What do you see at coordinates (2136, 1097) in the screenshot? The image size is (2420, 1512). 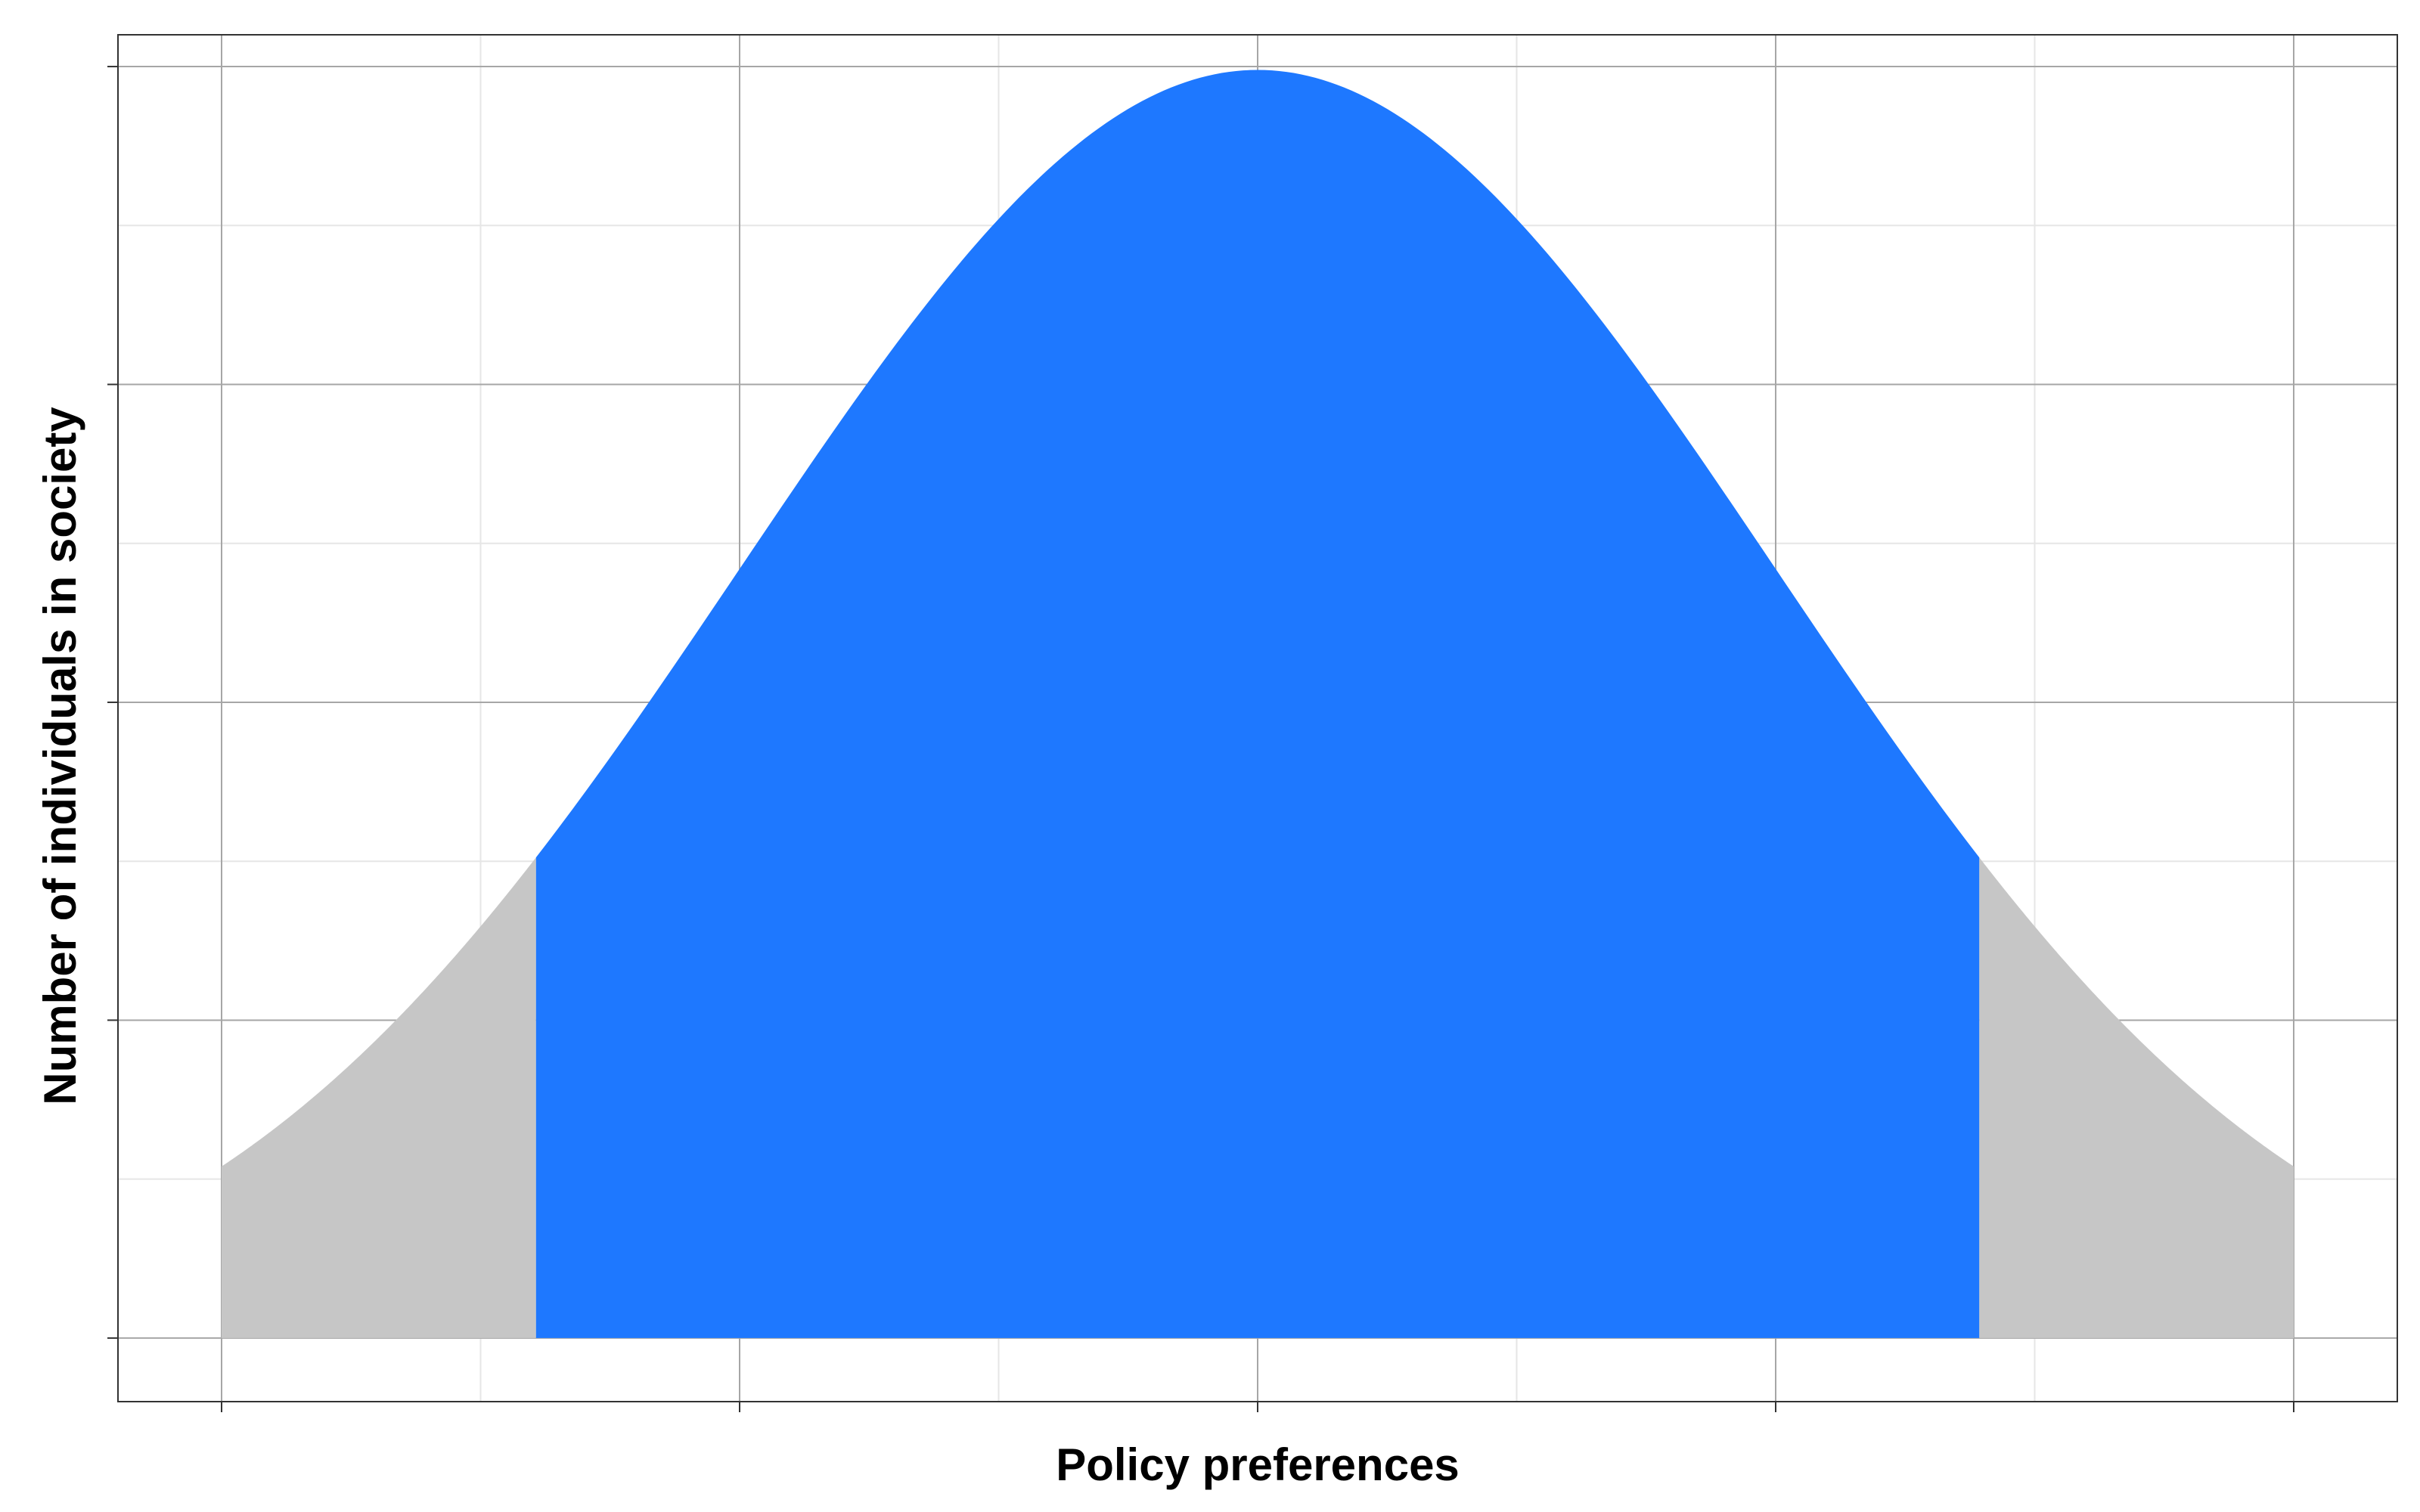 I see `right-tail-area` at bounding box center [2136, 1097].